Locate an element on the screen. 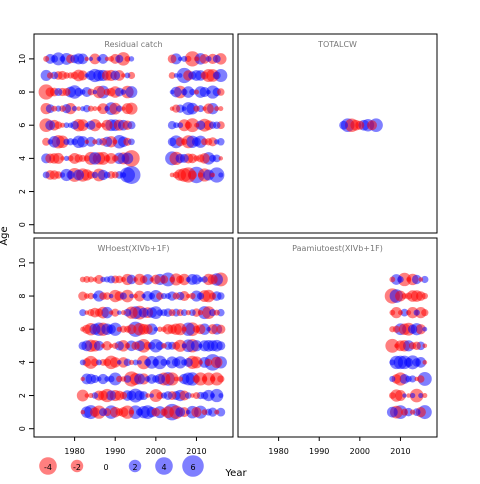  panel-title: TOTALCW is located at coordinates (337, 44).